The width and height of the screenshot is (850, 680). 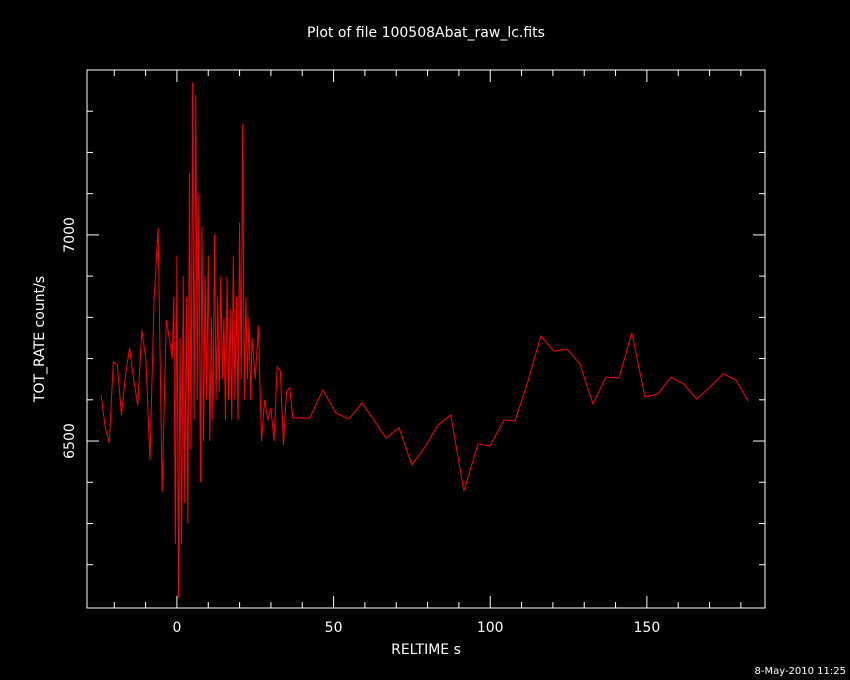 I want to click on timestamp: 8-May-2010 11:25, so click(x=800, y=671).